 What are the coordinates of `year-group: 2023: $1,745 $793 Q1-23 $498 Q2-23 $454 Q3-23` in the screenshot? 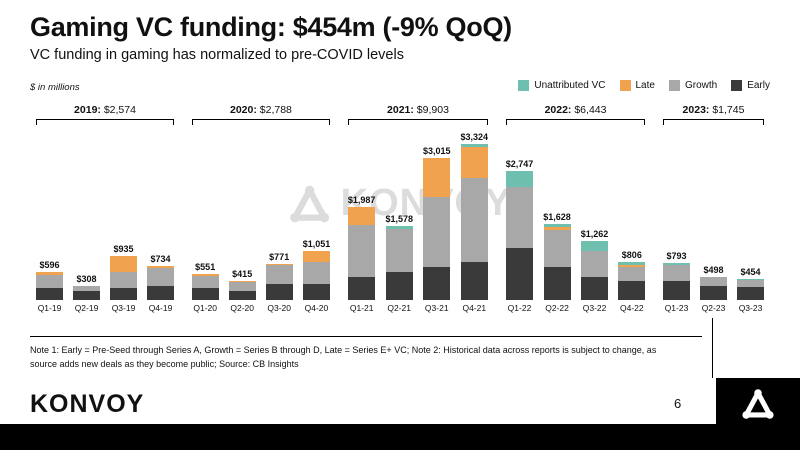 It's located at (713, 208).